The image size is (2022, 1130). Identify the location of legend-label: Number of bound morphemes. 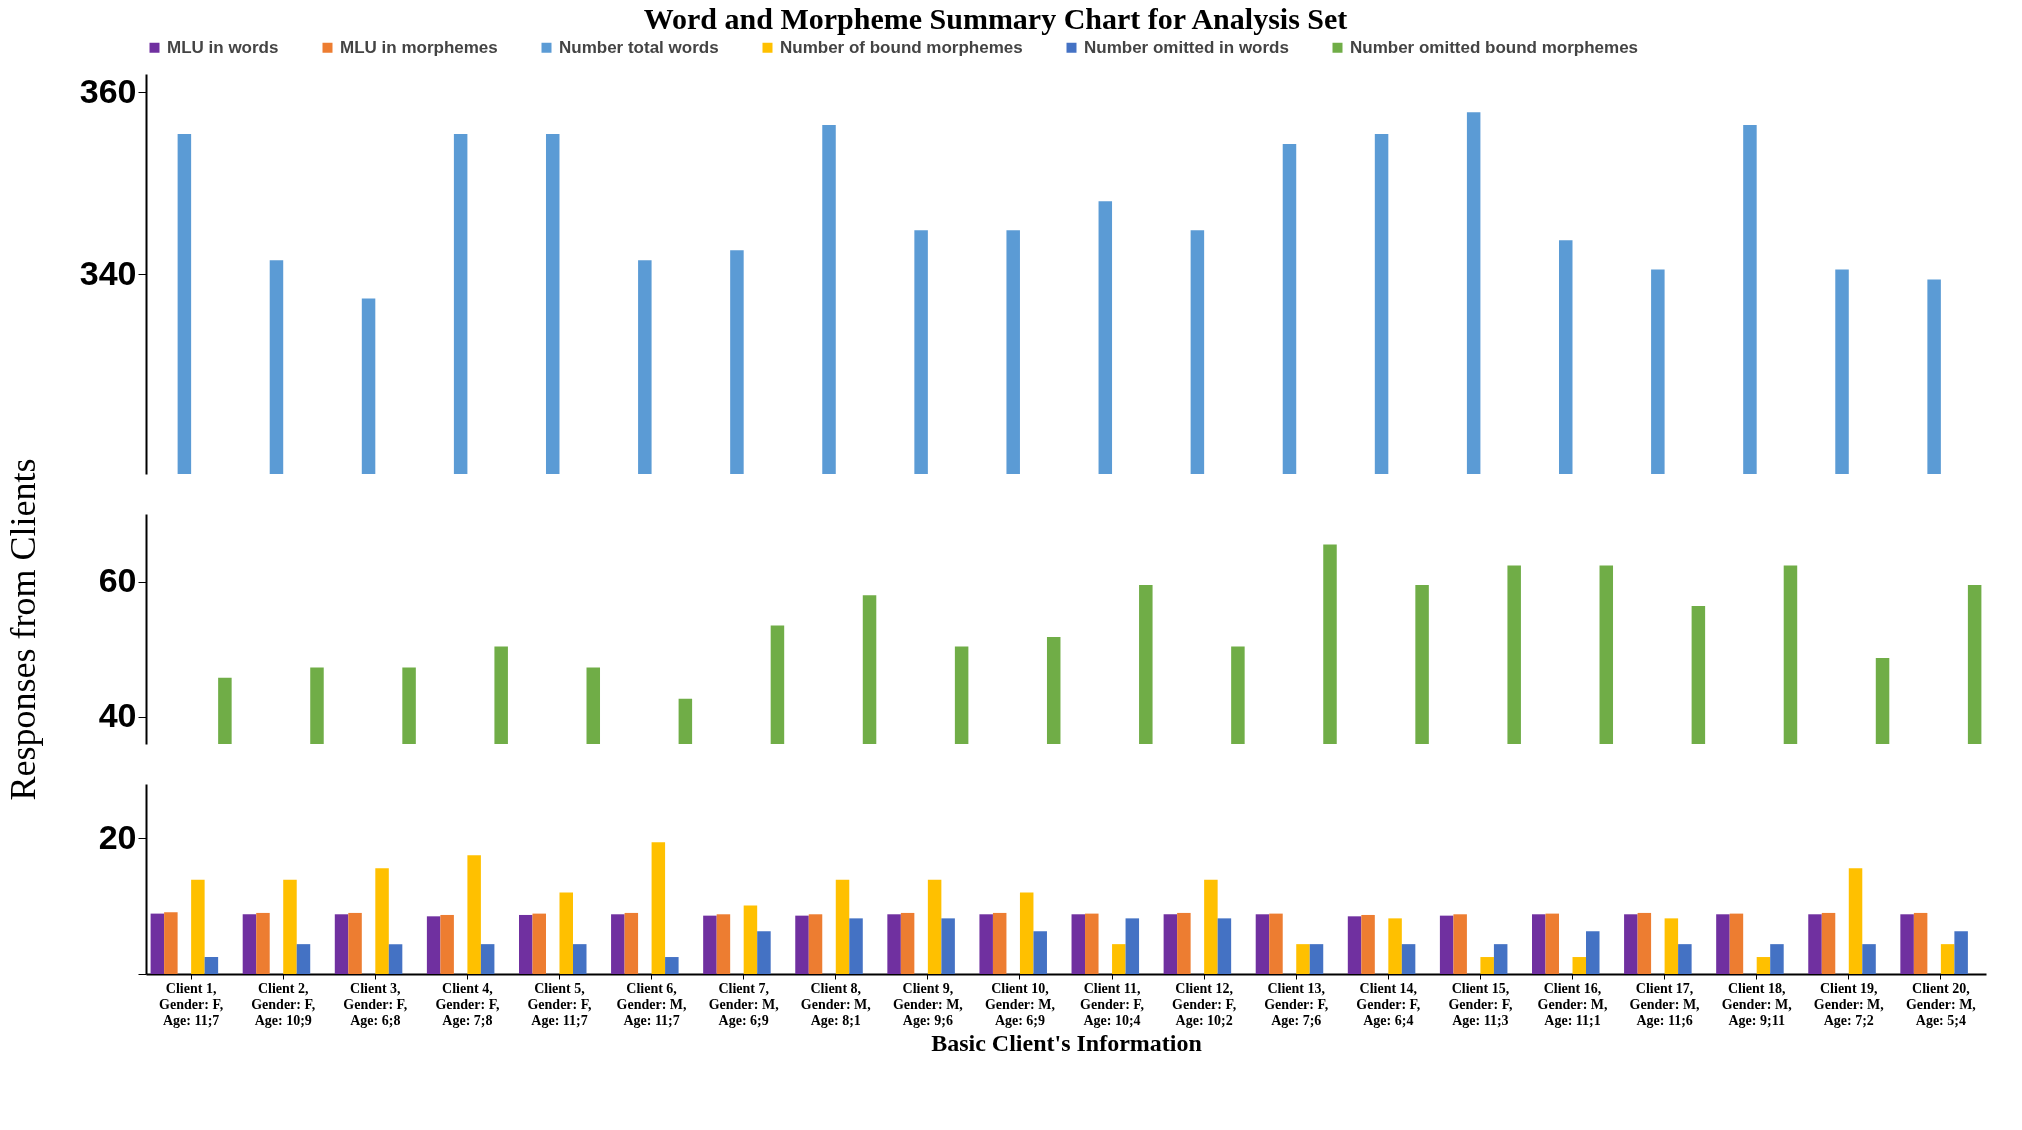
(901, 47).